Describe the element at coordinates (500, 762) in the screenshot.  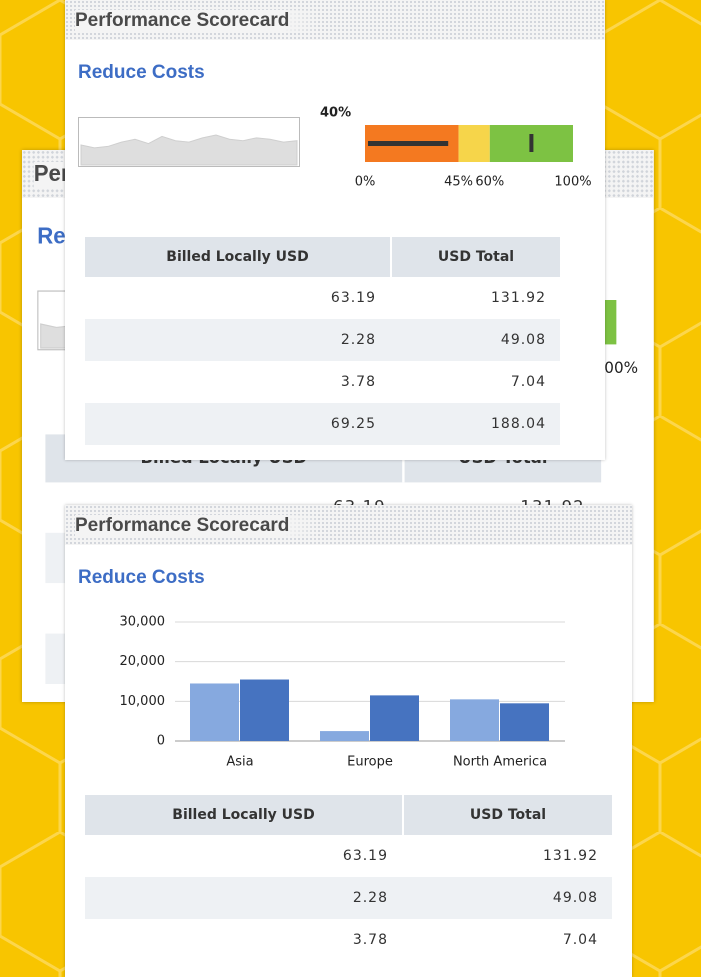
I see `x-tick-label: North America` at that location.